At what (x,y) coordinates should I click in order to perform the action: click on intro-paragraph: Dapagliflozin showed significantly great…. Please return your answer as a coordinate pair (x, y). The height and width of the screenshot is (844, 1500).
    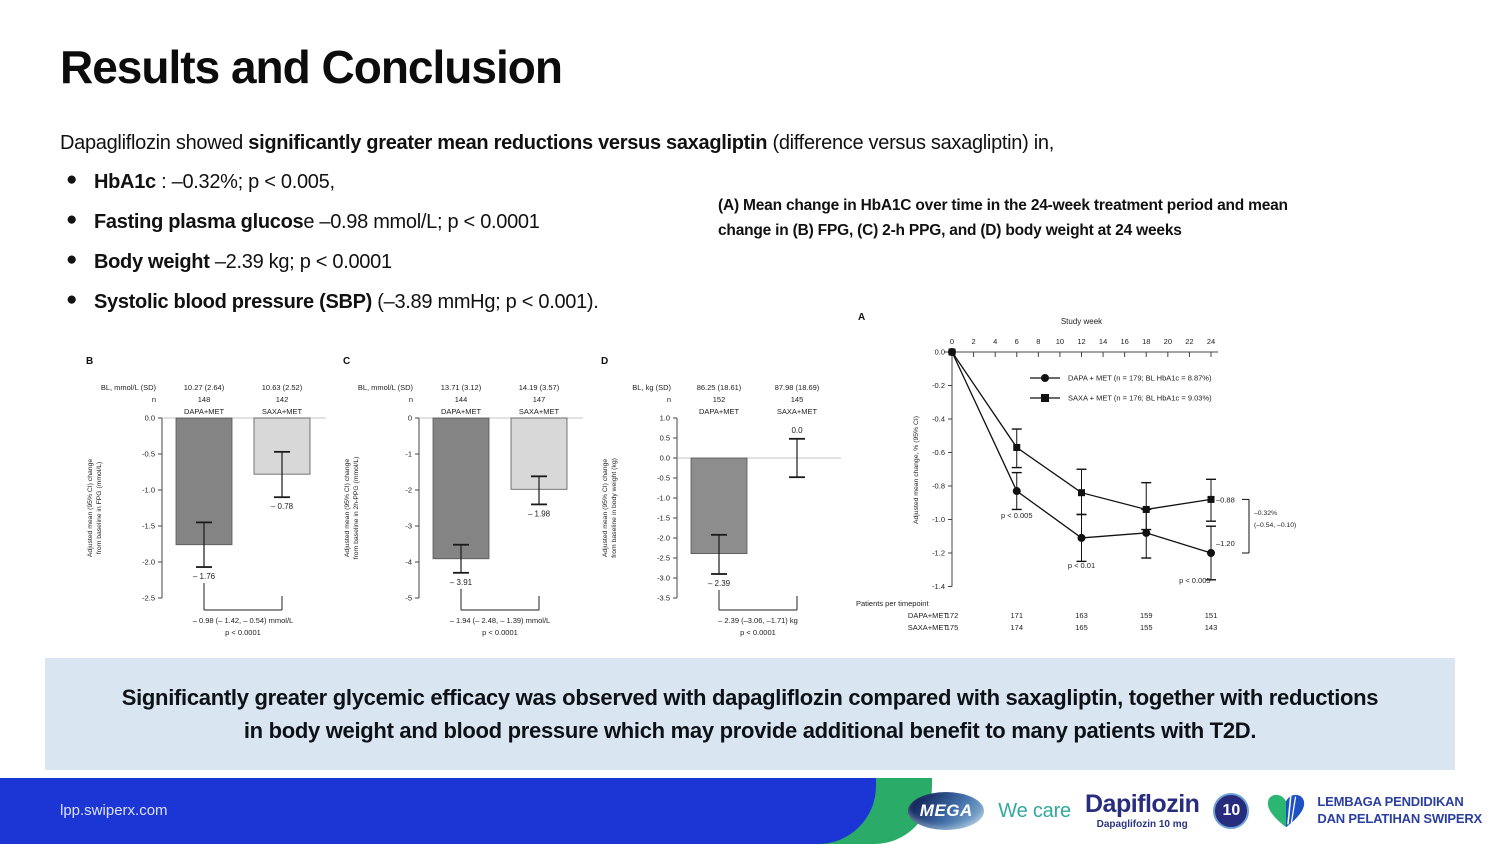
    Looking at the image, I should click on (557, 143).